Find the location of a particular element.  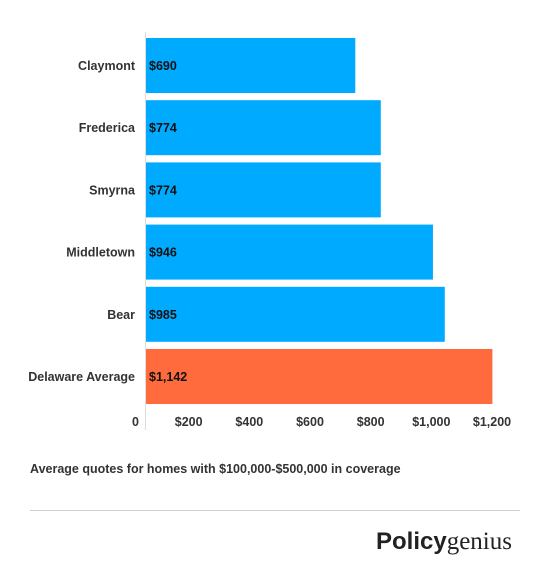

data-labels-group: $690 $774 $774 $946 $985 $1,142 is located at coordinates (168, 221).